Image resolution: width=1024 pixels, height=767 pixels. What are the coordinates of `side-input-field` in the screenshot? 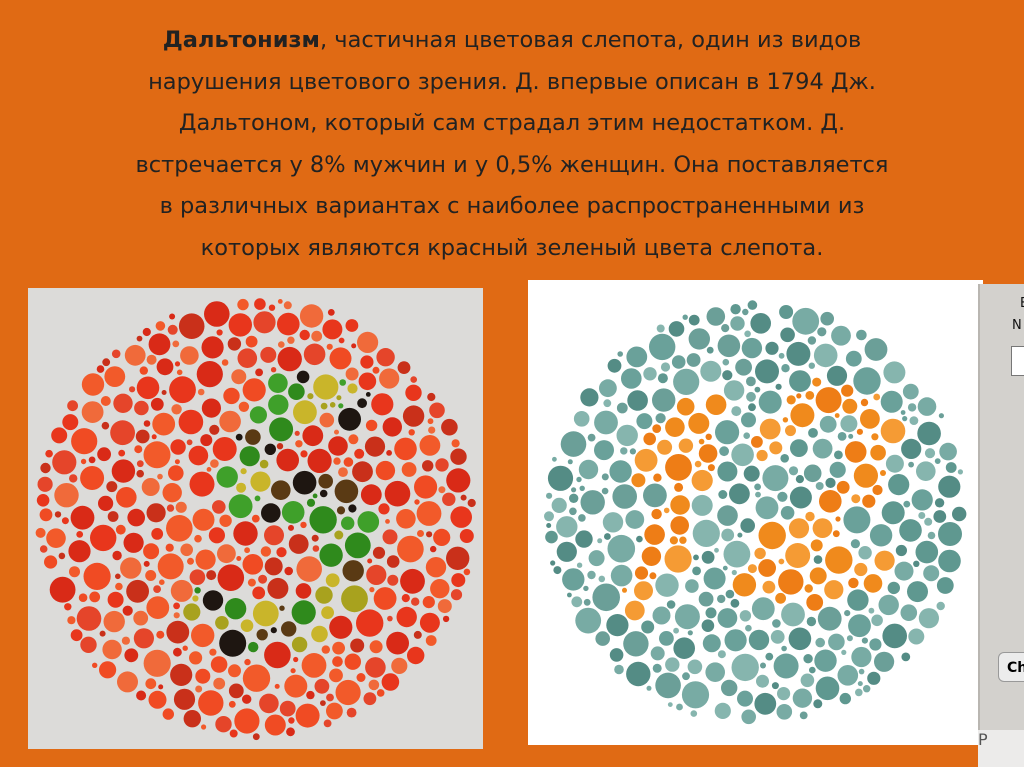 It's located at (1017, 361).